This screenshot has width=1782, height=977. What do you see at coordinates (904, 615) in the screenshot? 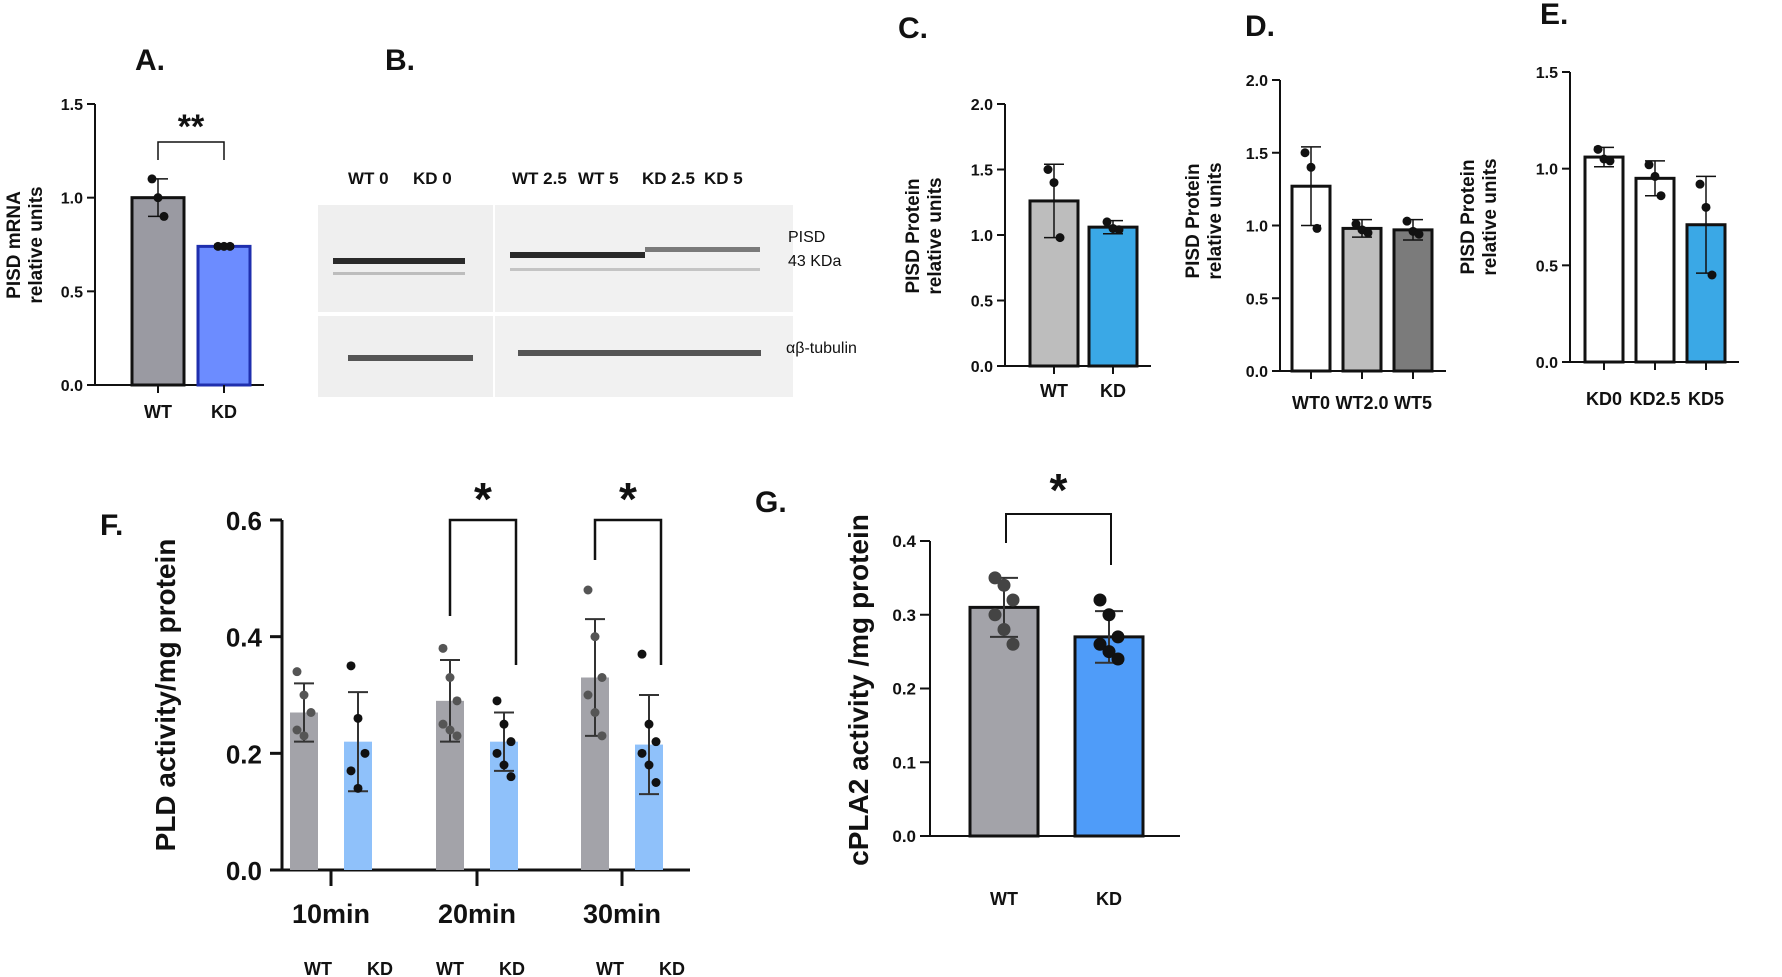
I see `y-tick-label: 0.3` at bounding box center [904, 615].